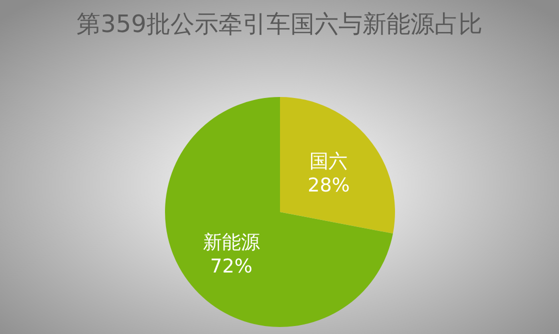 Image resolution: width=559 pixels, height=334 pixels. I want to click on slice-label: 新能源, so click(231, 242).